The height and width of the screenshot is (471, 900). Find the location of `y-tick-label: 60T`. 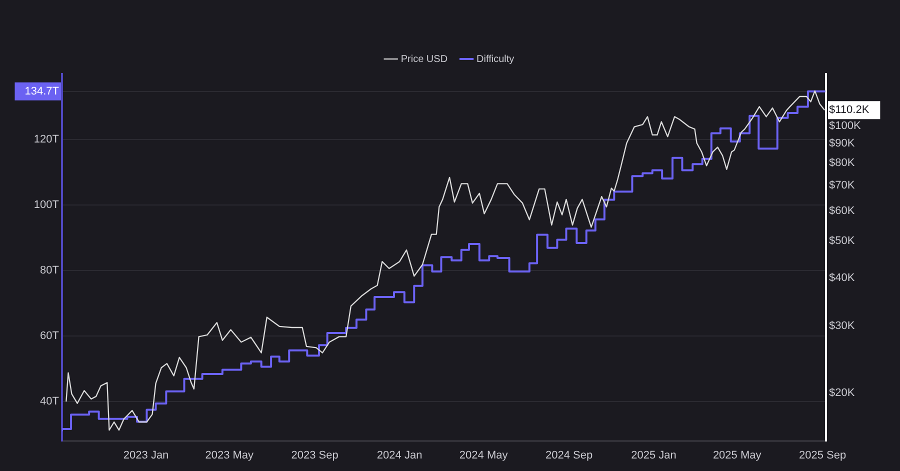

y-tick-label: 60T is located at coordinates (50, 336).